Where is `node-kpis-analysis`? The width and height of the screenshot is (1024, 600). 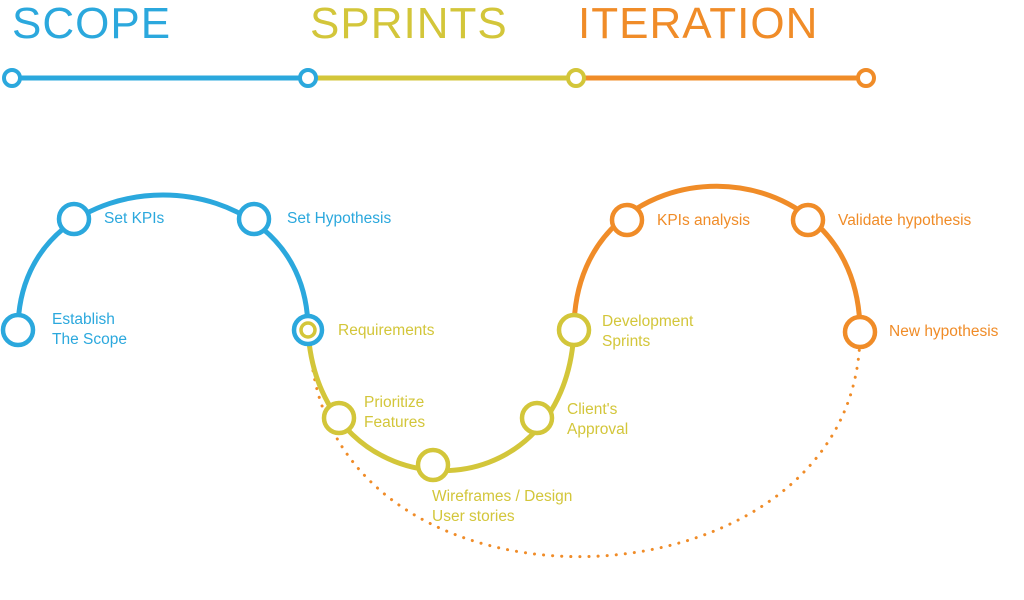
node-kpis-analysis is located at coordinates (627, 220).